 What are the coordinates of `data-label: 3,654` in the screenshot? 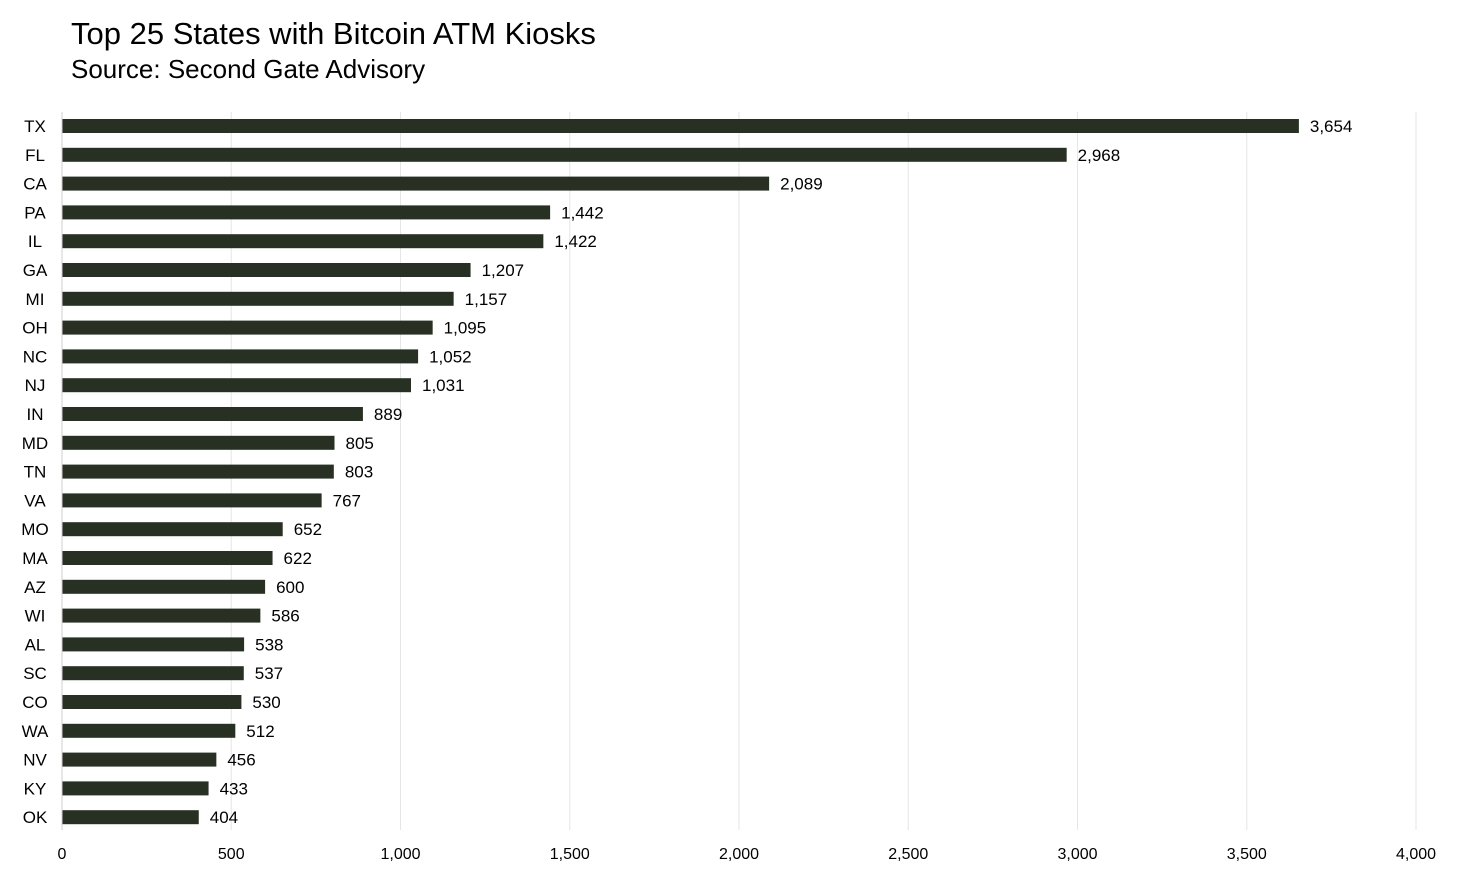 It's located at (1331, 126).